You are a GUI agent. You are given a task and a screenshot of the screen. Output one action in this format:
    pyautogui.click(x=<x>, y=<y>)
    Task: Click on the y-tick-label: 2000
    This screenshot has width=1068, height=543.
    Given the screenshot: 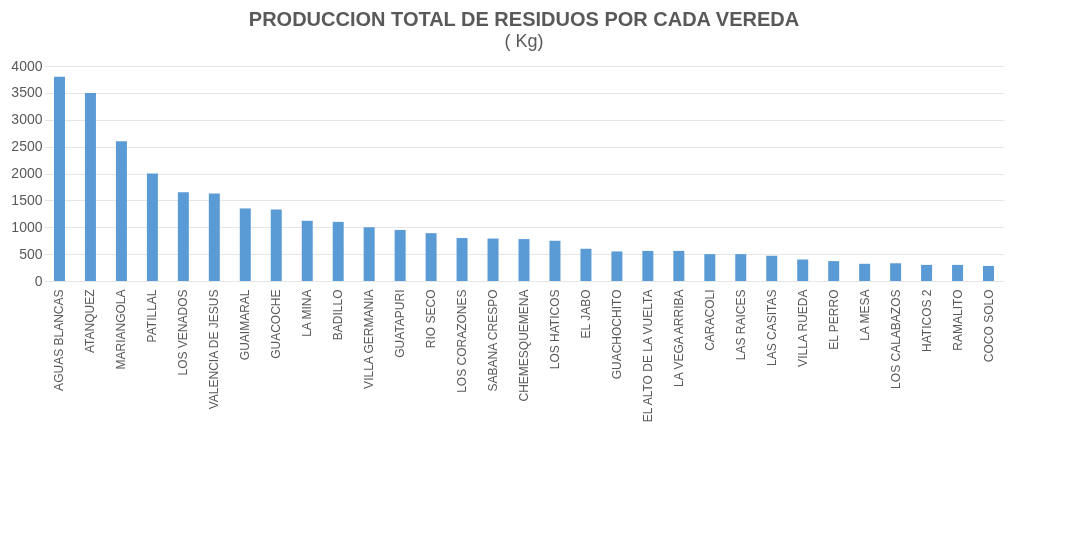 What is the action you would take?
    pyautogui.click(x=27, y=173)
    